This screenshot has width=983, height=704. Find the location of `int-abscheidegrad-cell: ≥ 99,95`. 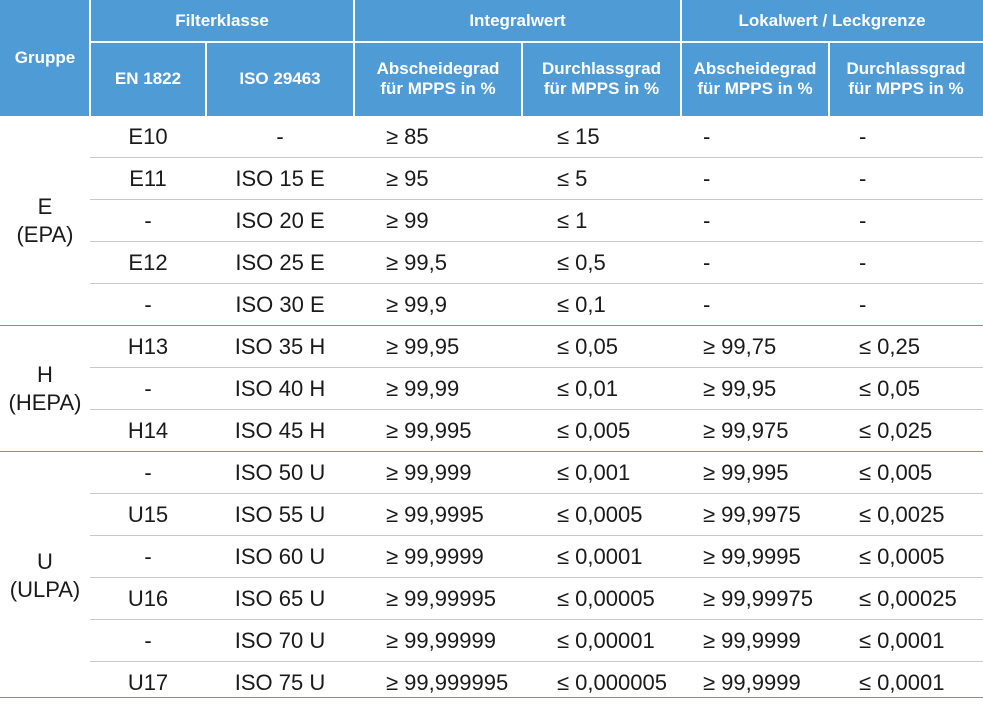

int-abscheidegrad-cell: ≥ 99,95 is located at coordinates (423, 346).